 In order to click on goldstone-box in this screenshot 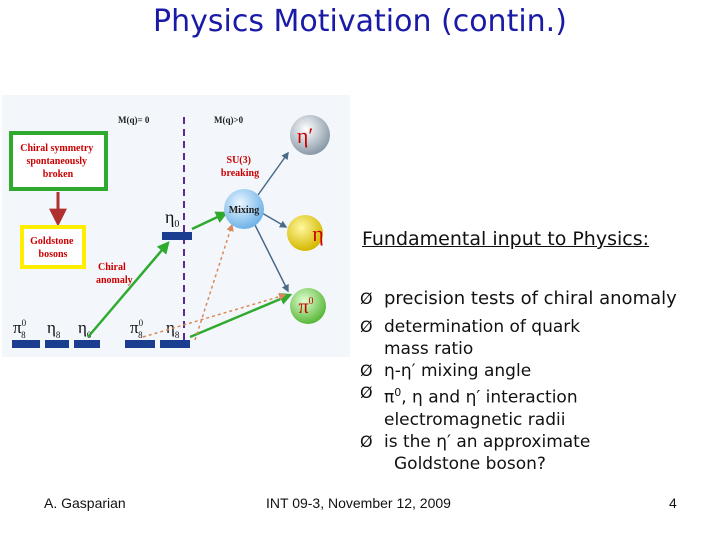, I will do `click(53, 247)`.